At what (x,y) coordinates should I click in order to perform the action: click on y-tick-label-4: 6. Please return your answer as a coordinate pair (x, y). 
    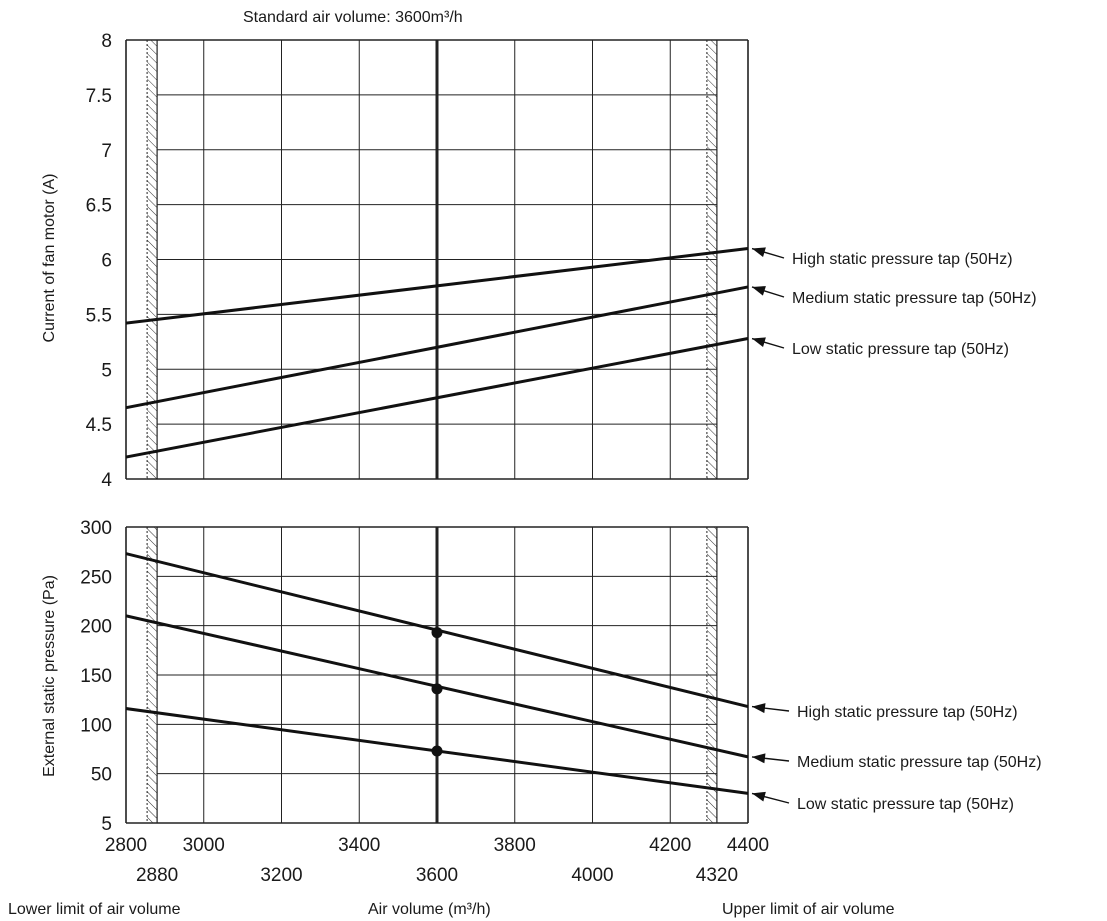
    Looking at the image, I should click on (106, 261).